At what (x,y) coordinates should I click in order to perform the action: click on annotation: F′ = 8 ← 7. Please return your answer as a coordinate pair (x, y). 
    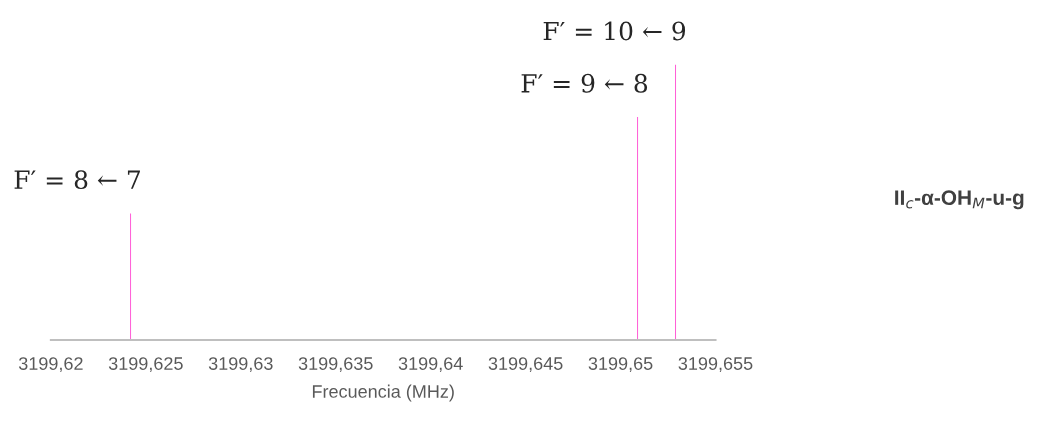
    Looking at the image, I should click on (77, 180).